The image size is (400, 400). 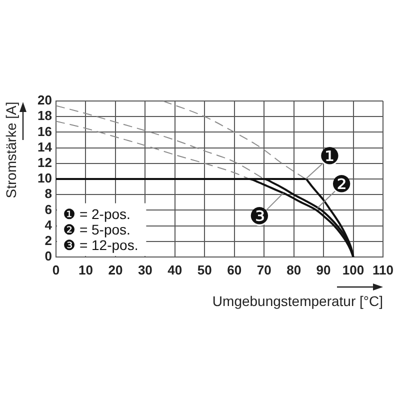 I want to click on x-tick-label: 90, so click(x=323, y=270).